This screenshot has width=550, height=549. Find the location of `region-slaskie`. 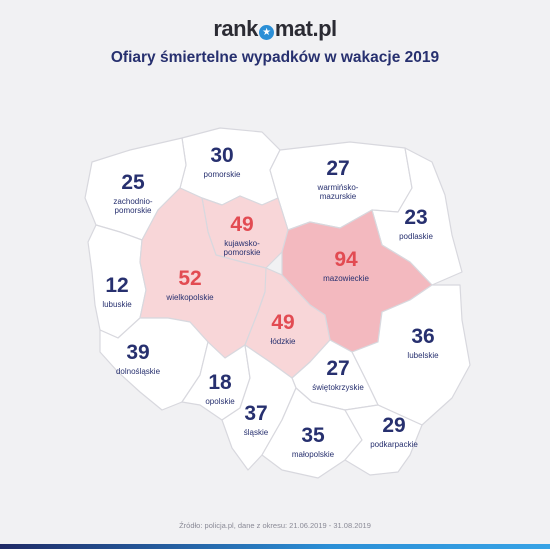

region-slaskie is located at coordinates (259, 407).